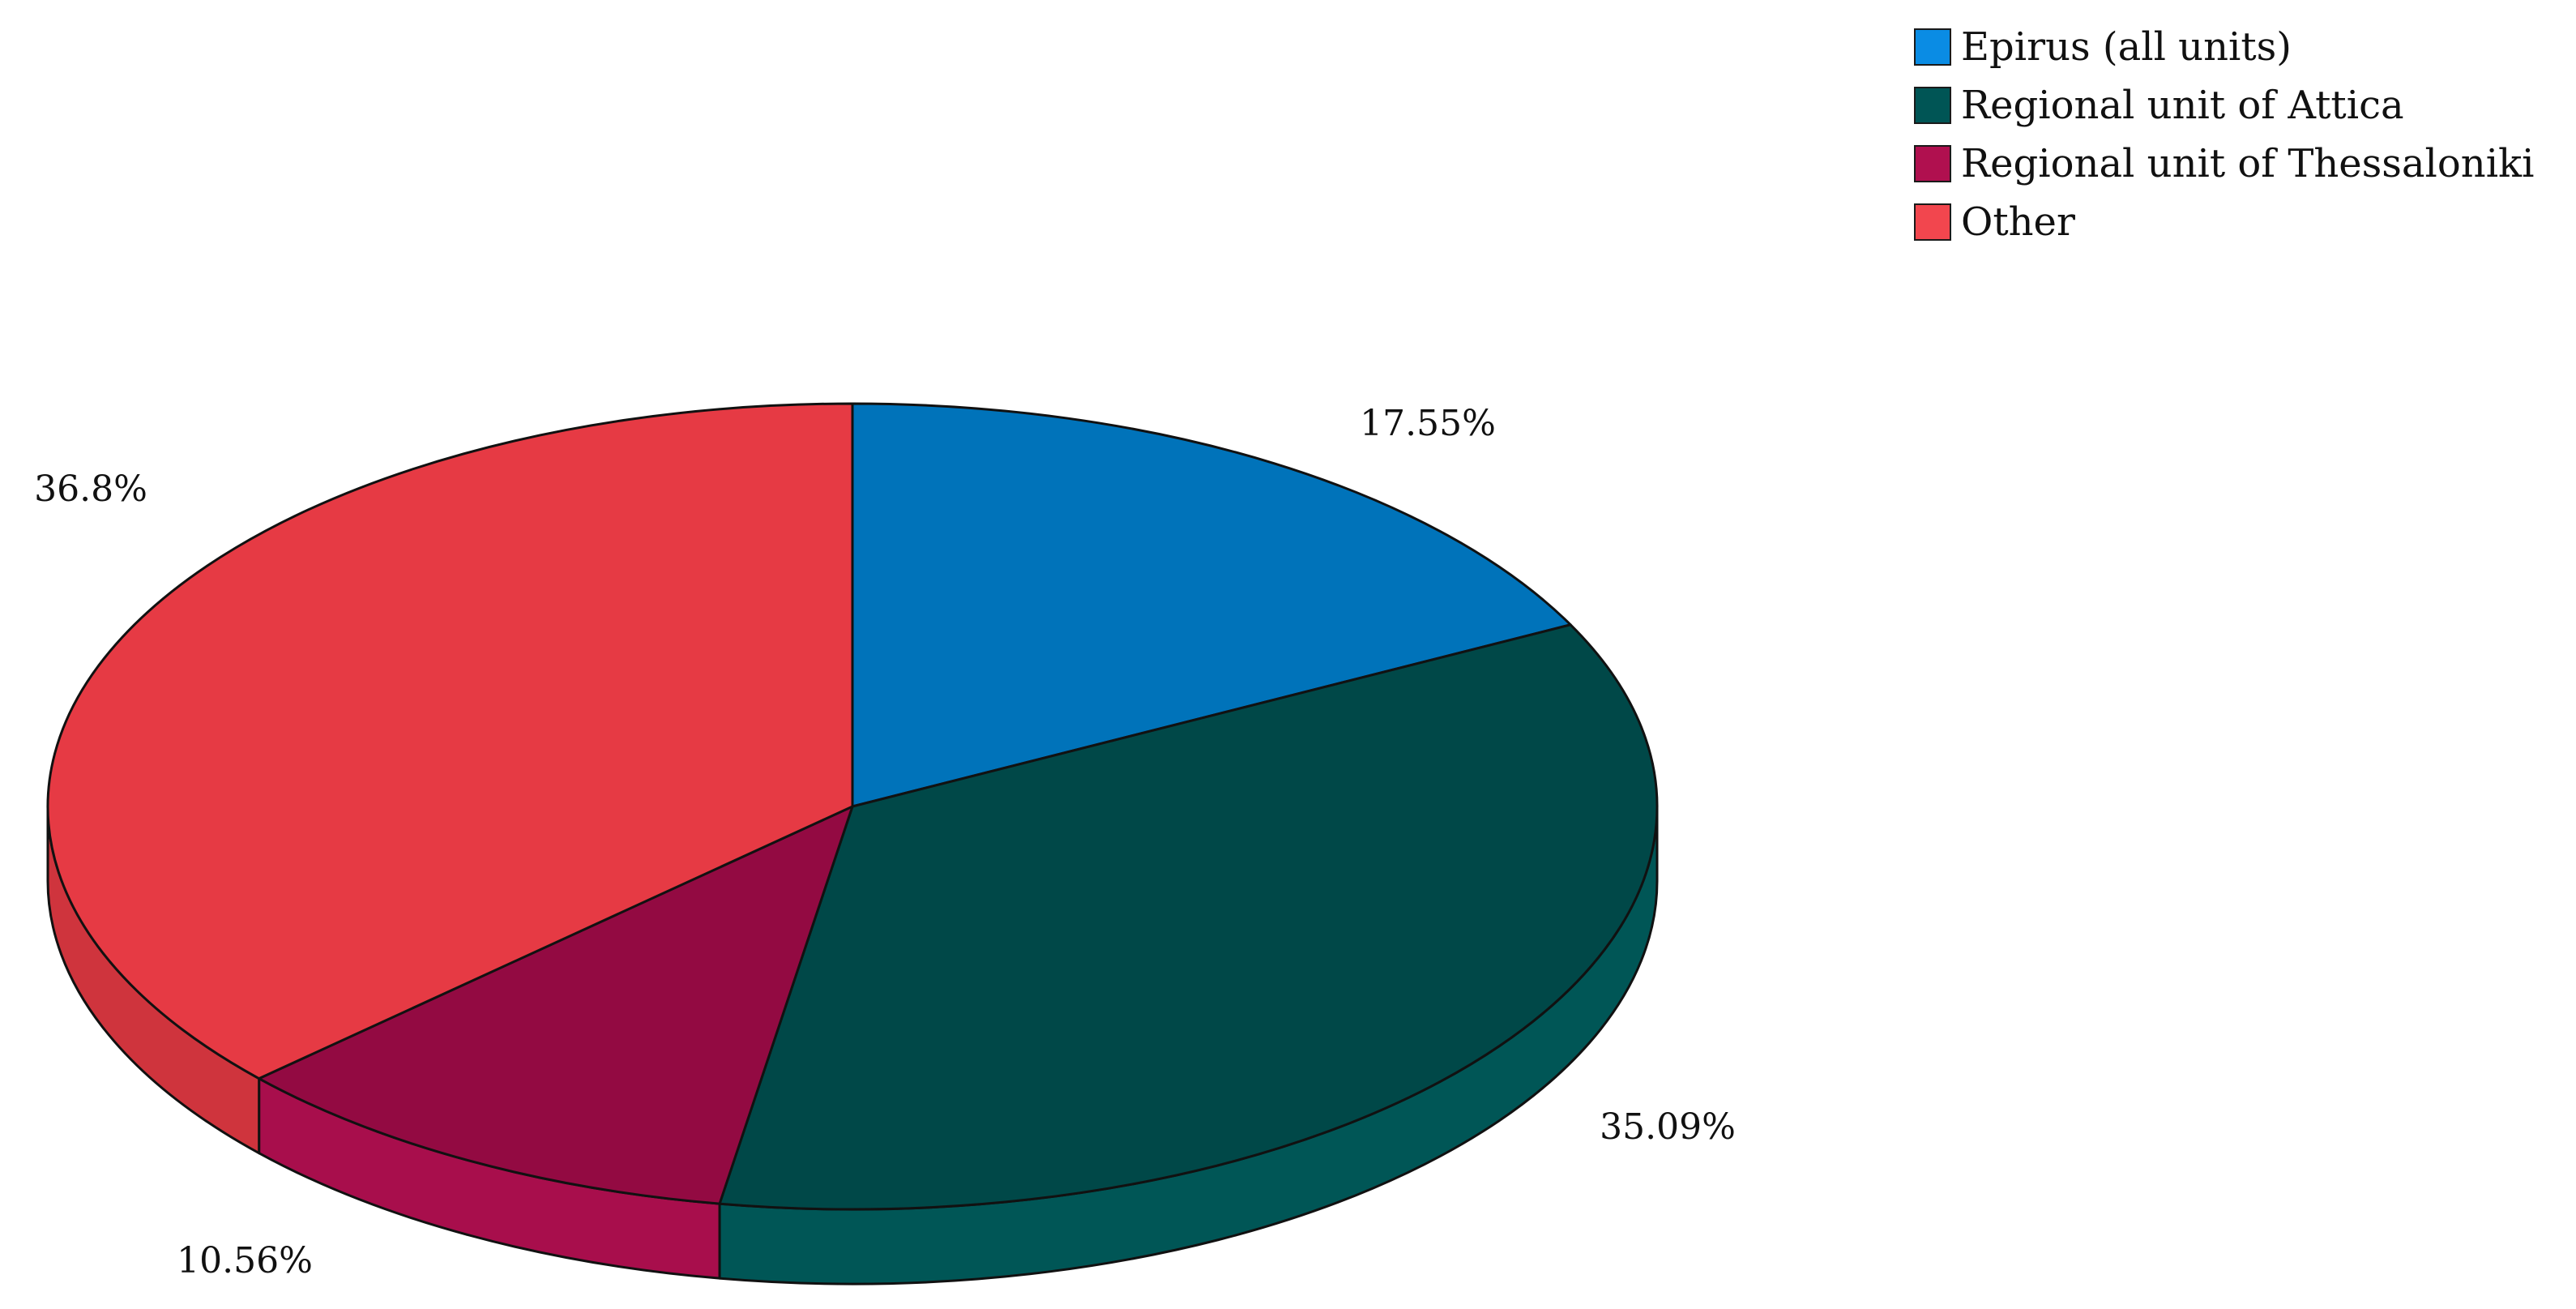 The width and height of the screenshot is (2576, 1309). What do you see at coordinates (1668, 1127) in the screenshot?
I see `value-label-attica: 35.09%` at bounding box center [1668, 1127].